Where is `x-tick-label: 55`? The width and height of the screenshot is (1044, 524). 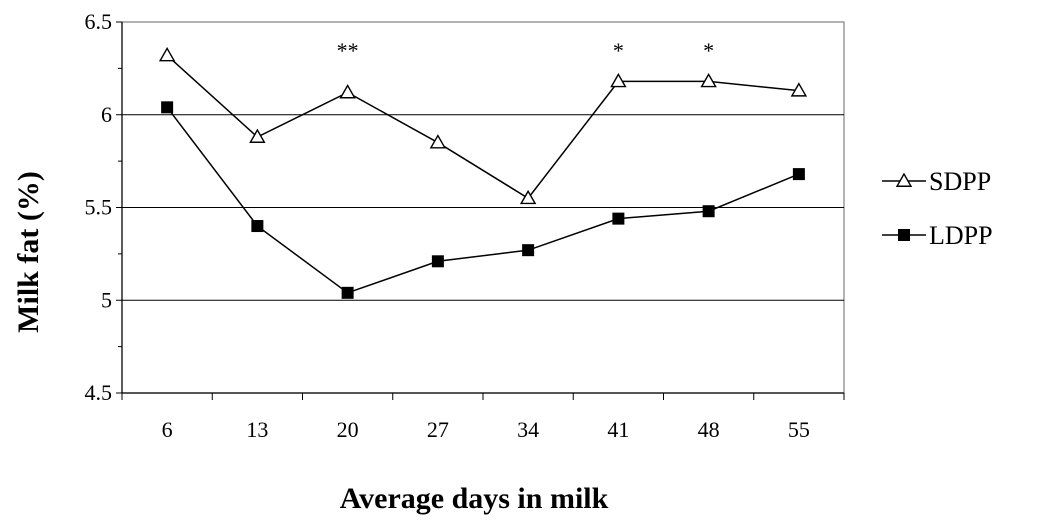
x-tick-label: 55 is located at coordinates (799, 429).